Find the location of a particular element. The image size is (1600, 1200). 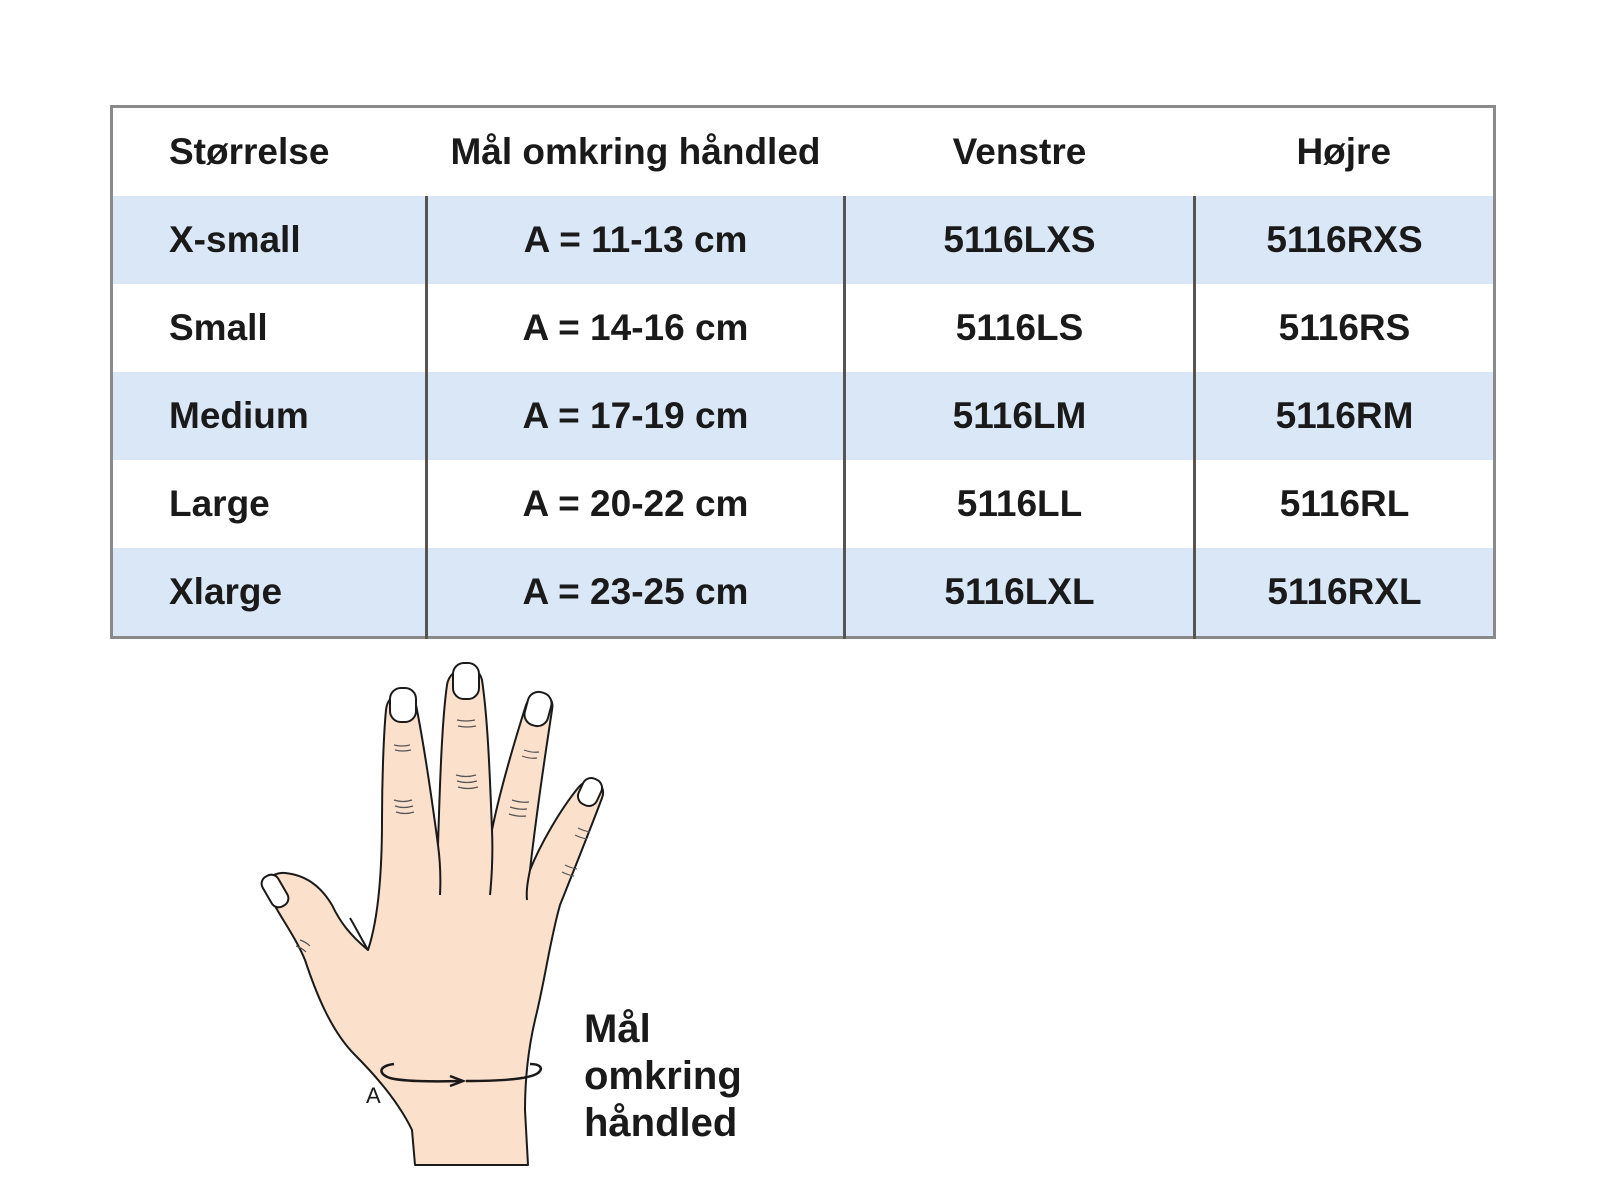

caption-line: håndled is located at coordinates (661, 1123).